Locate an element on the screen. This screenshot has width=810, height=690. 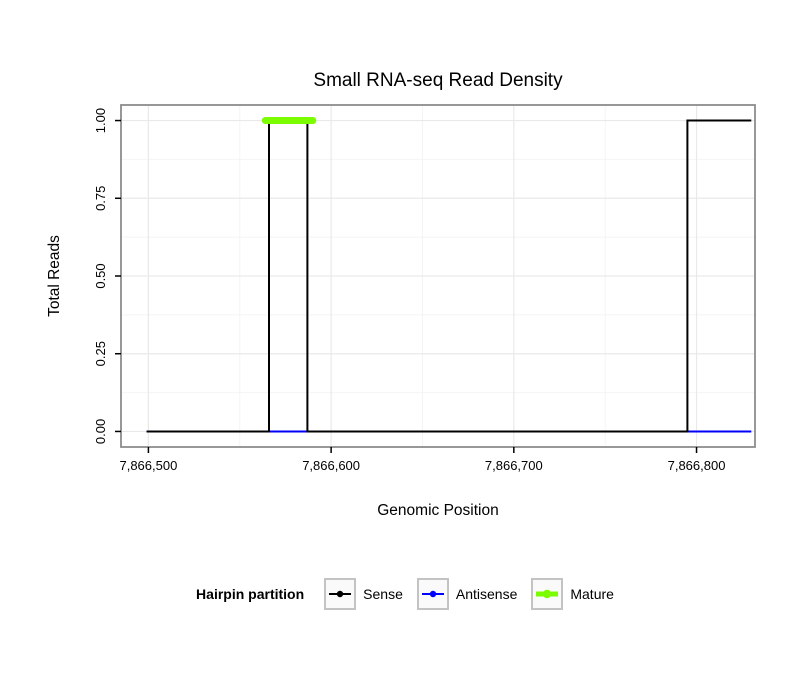
x-tick-label: 7,866,800 is located at coordinates (697, 465).